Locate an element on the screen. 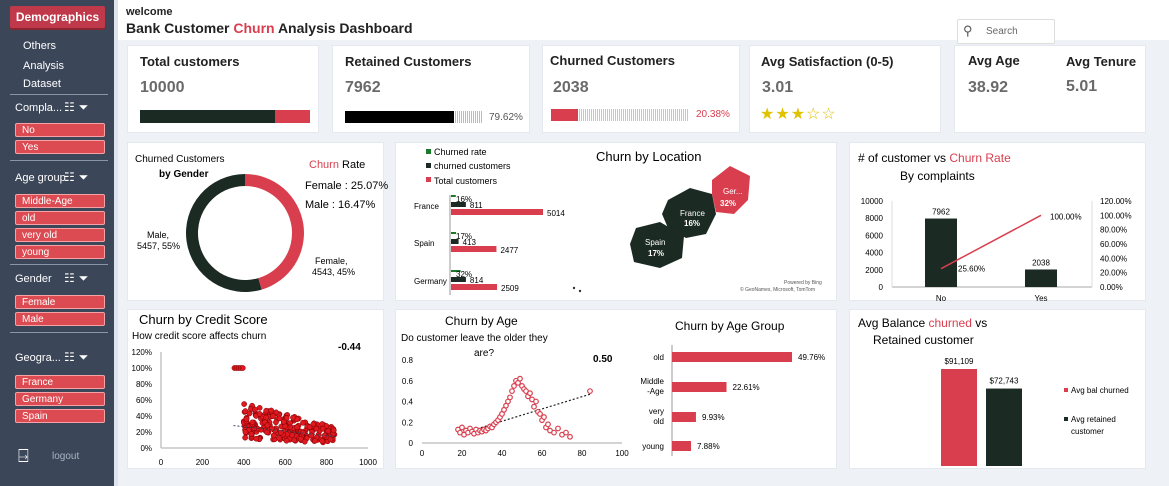 This screenshot has height=486, width=1169. x-tick: 800 is located at coordinates (327, 462).